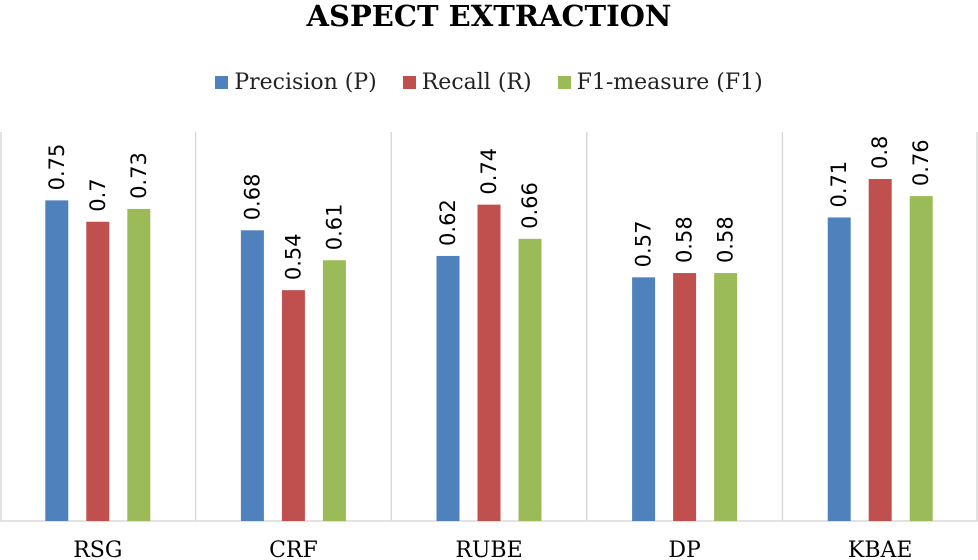  What do you see at coordinates (305, 82) in the screenshot?
I see `legend-label-precision: Precision (P)` at bounding box center [305, 82].